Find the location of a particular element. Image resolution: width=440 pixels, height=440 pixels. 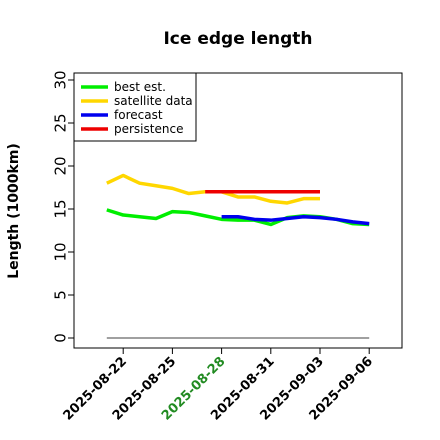

y-tick-label: 15 is located at coordinates (60, 208).